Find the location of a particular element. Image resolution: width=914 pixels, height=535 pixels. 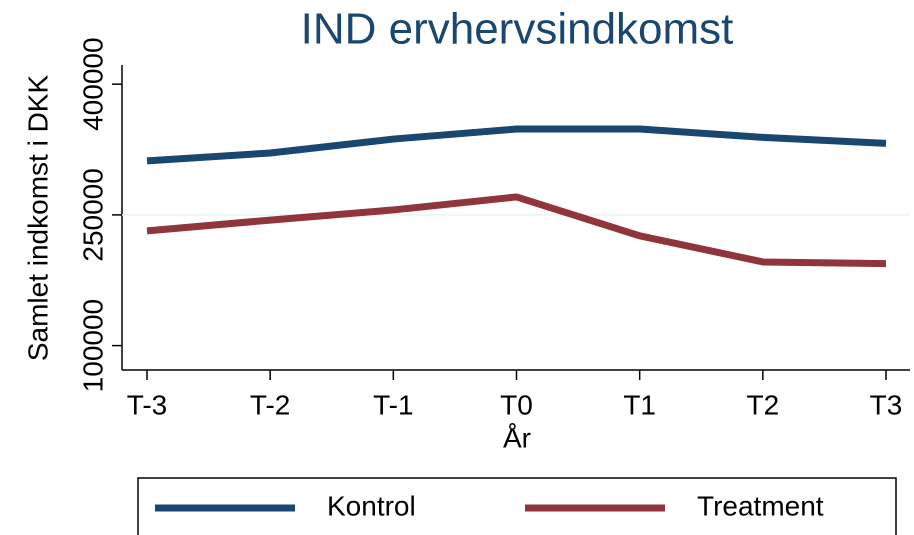

y-tick-label: 400000 is located at coordinates (92, 83).